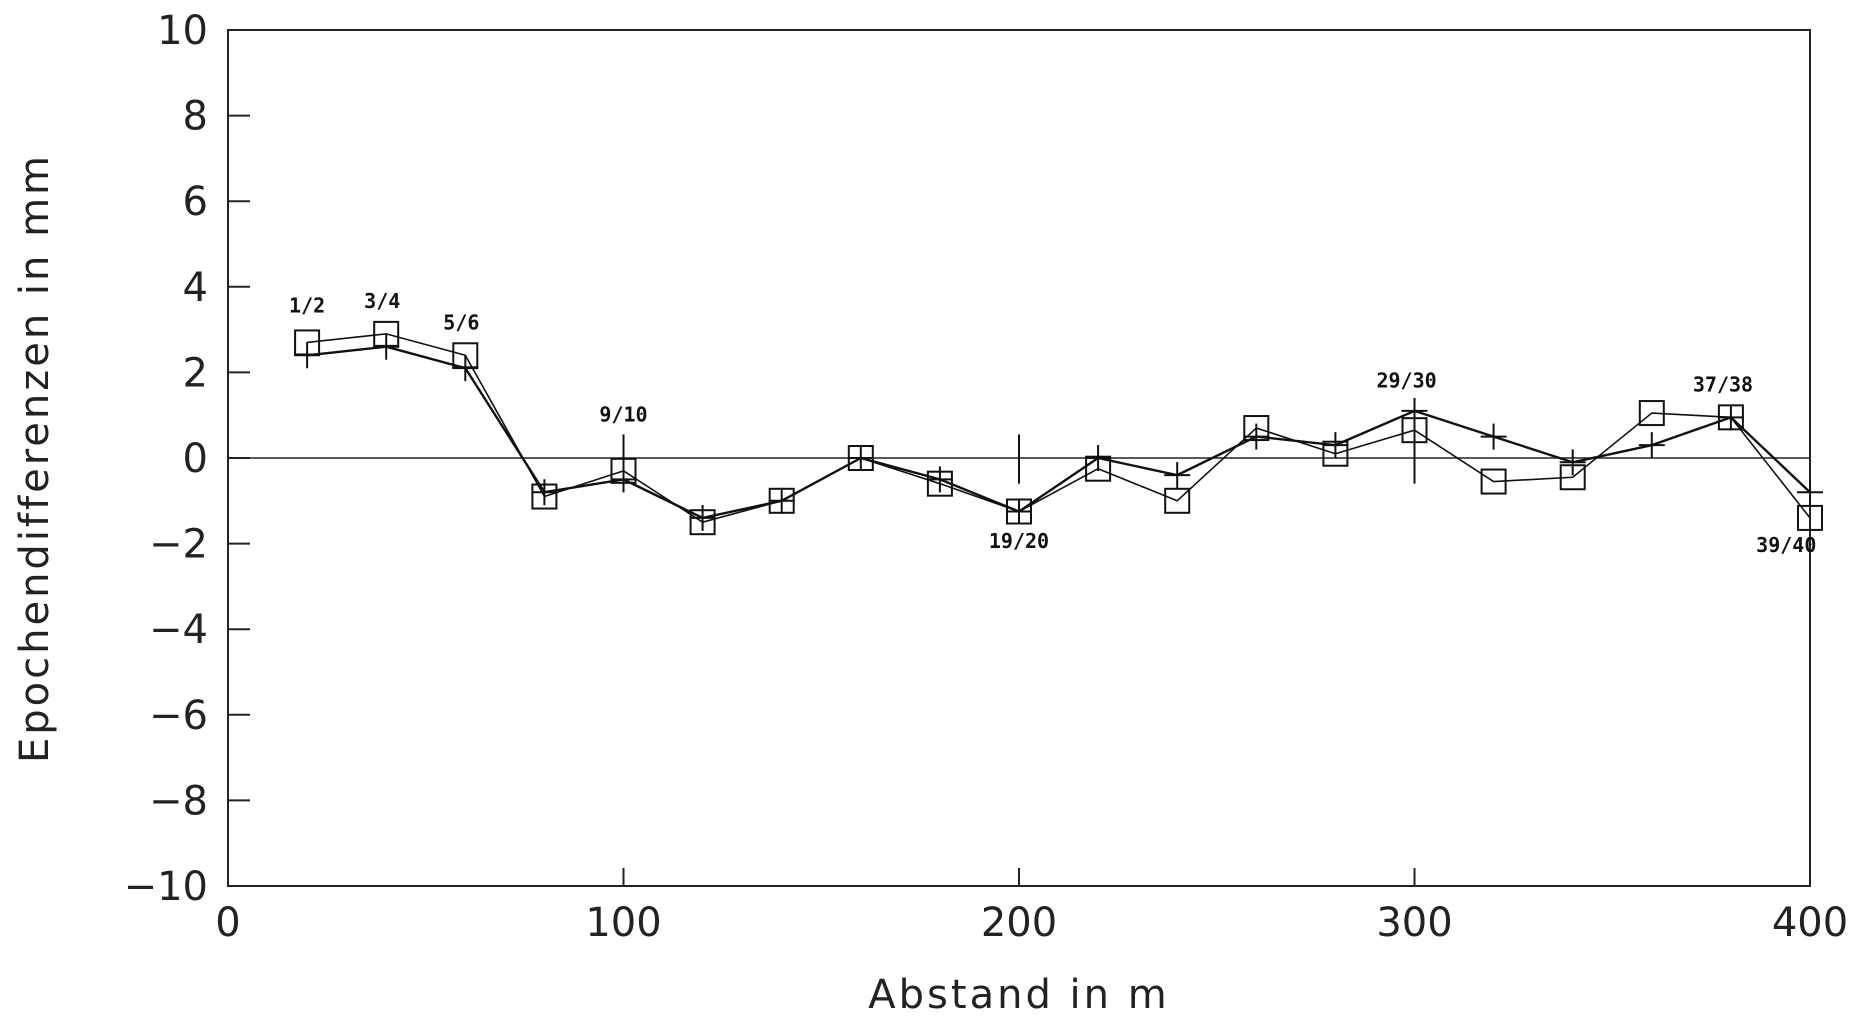  Describe the element at coordinates (195, 288) in the screenshot. I see `y-tick-label: 4` at that location.